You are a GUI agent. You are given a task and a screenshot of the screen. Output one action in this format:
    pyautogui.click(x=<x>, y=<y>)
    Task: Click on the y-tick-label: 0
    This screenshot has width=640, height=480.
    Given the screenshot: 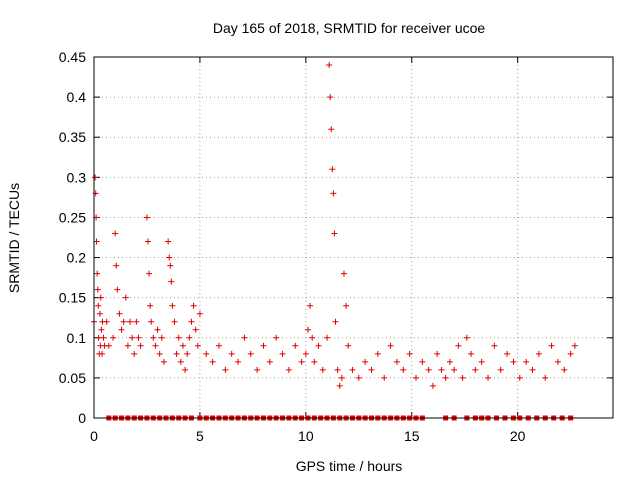 What is the action you would take?
    pyautogui.click(x=82, y=418)
    